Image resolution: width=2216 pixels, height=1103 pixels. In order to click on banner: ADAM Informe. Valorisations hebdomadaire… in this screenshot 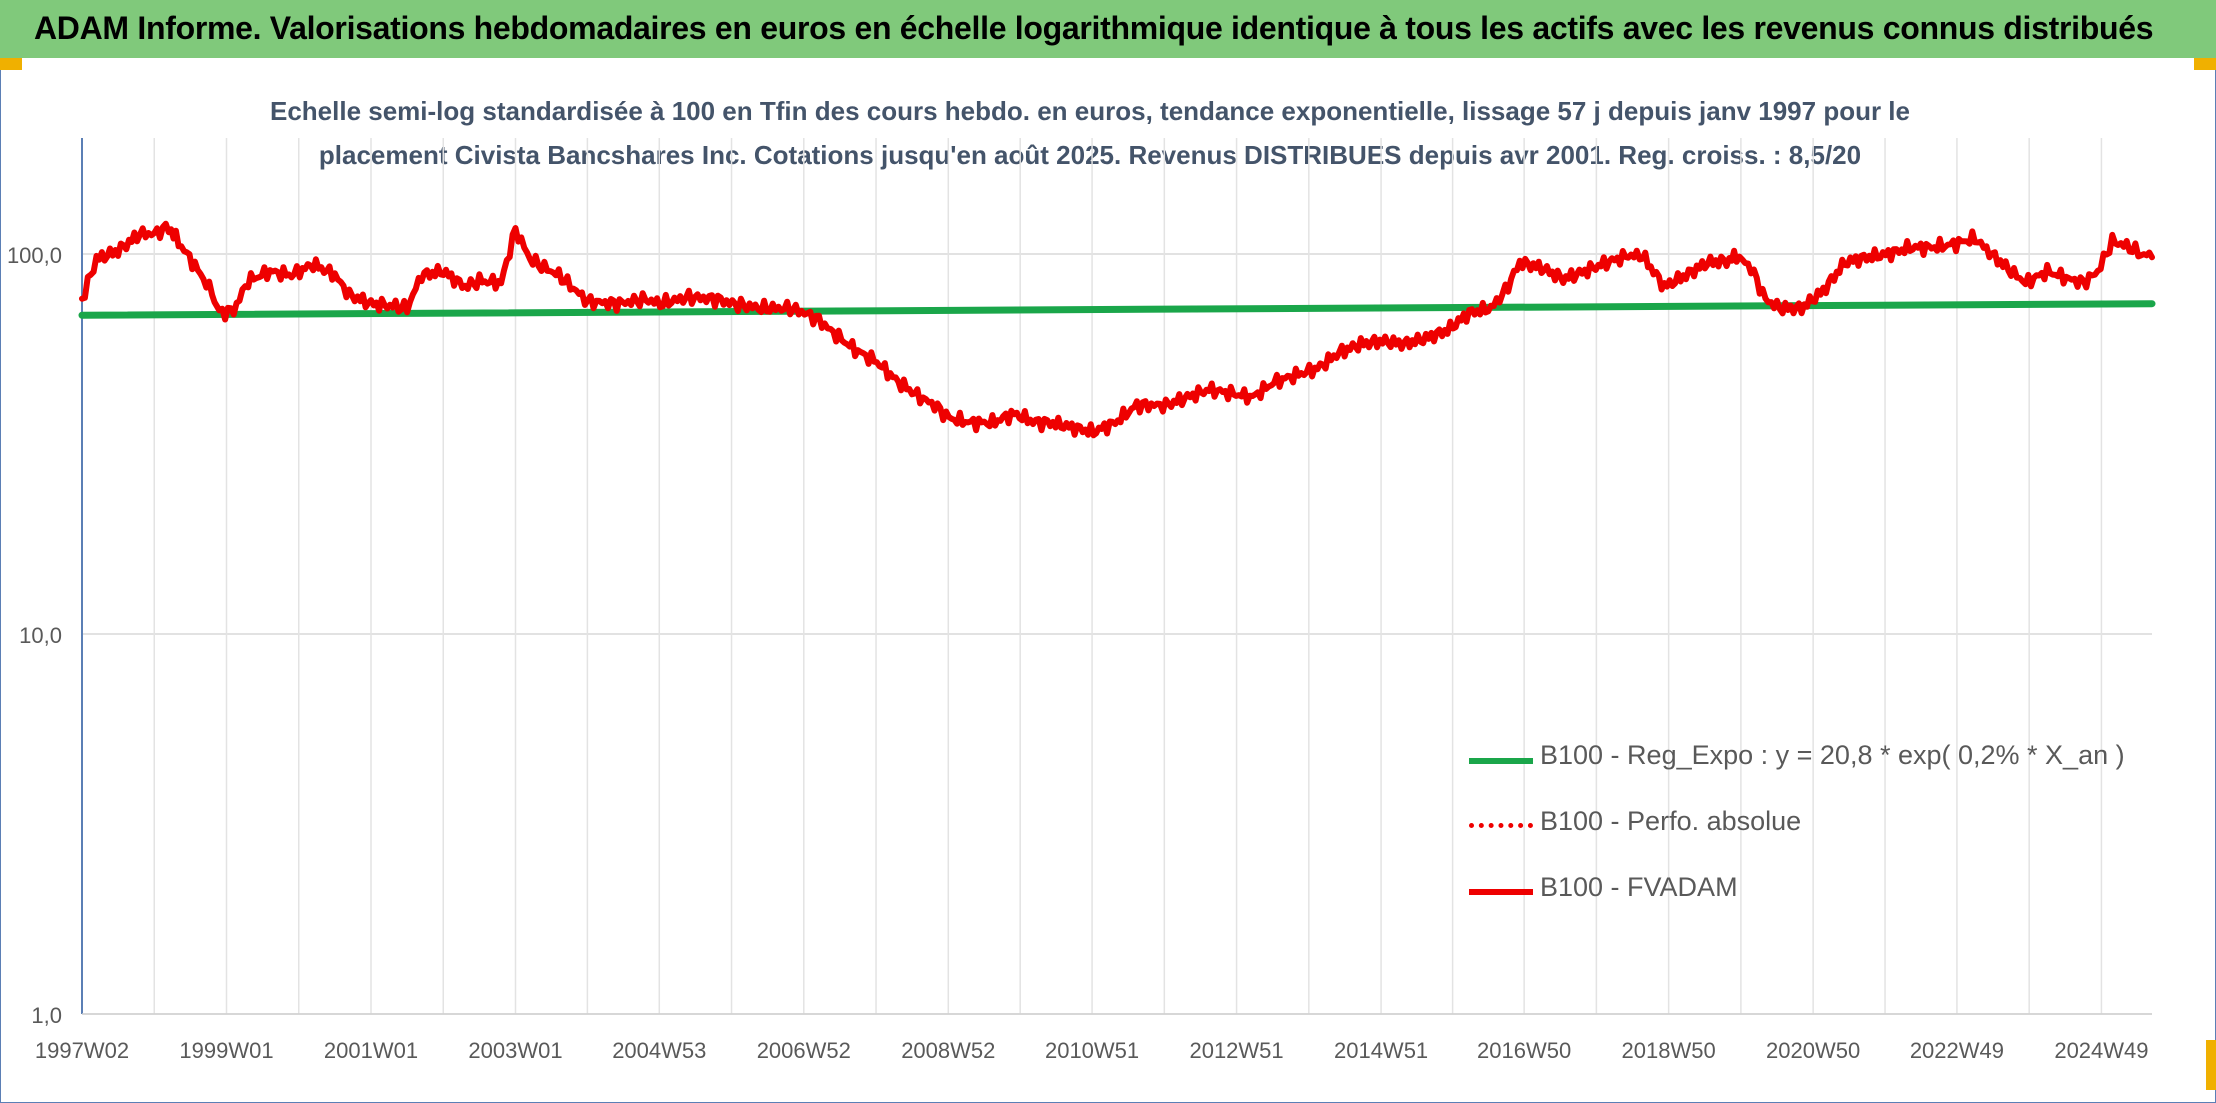, I will do `click(1108, 29)`.